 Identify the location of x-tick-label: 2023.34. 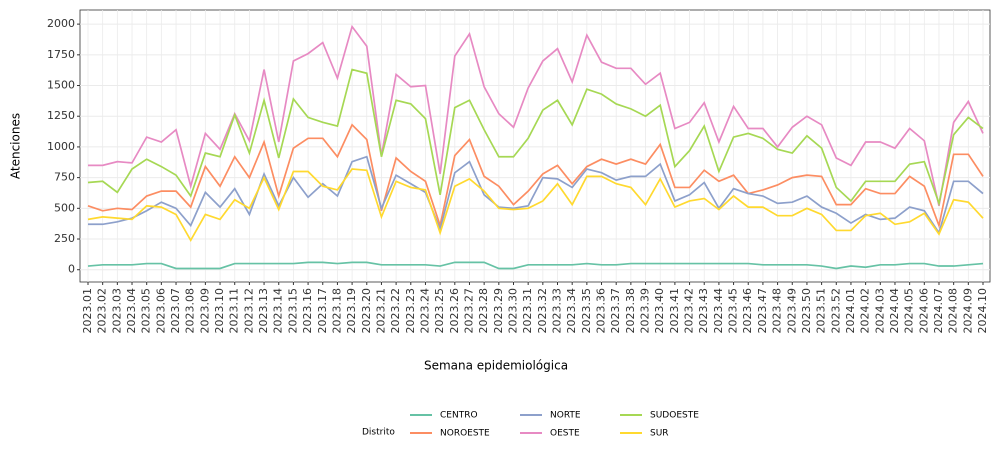
(571, 311).